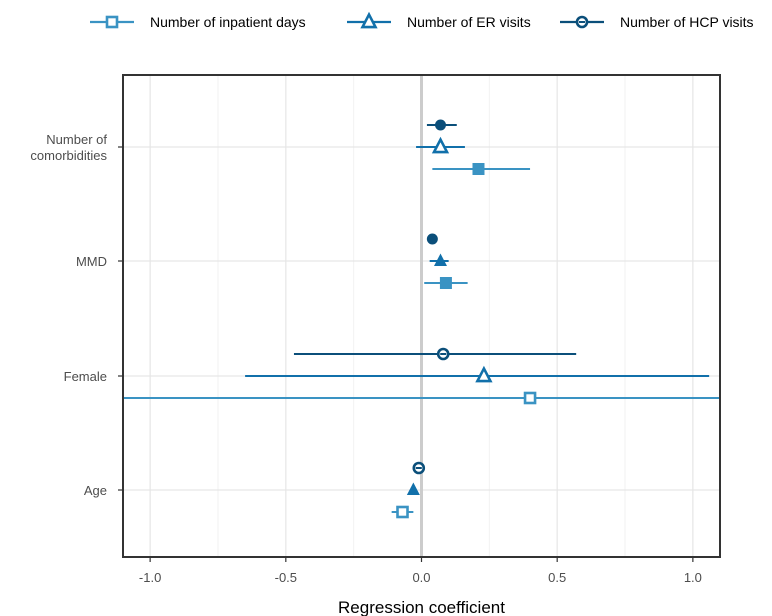 The height and width of the screenshot is (616, 772). What do you see at coordinates (421, 607) in the screenshot?
I see `x-axis-title: Regression coefficient` at bounding box center [421, 607].